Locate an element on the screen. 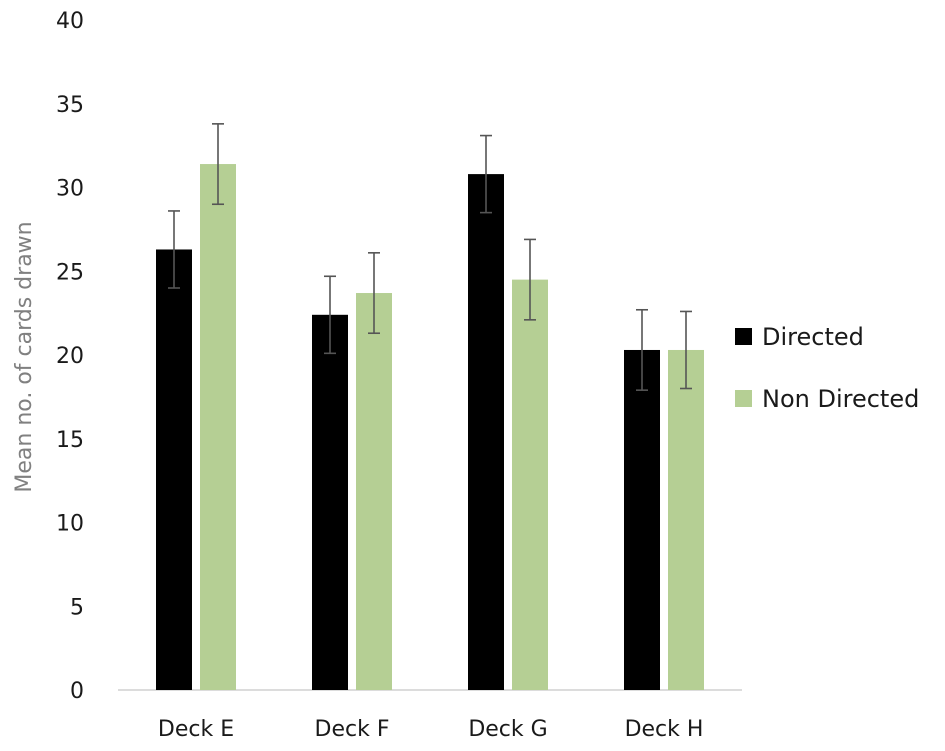 This screenshot has width=945, height=751. x-category-label: Deck E is located at coordinates (196, 729).